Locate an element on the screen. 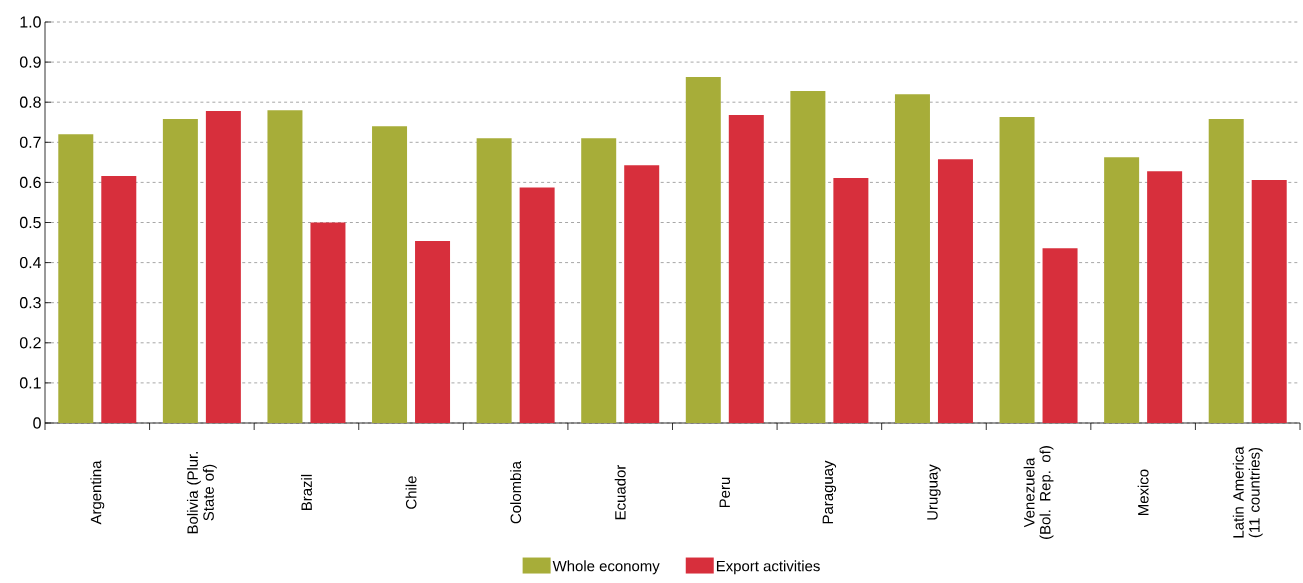 This screenshot has width=1303, height=583. y-tick-label: 0.4 is located at coordinates (30, 262).